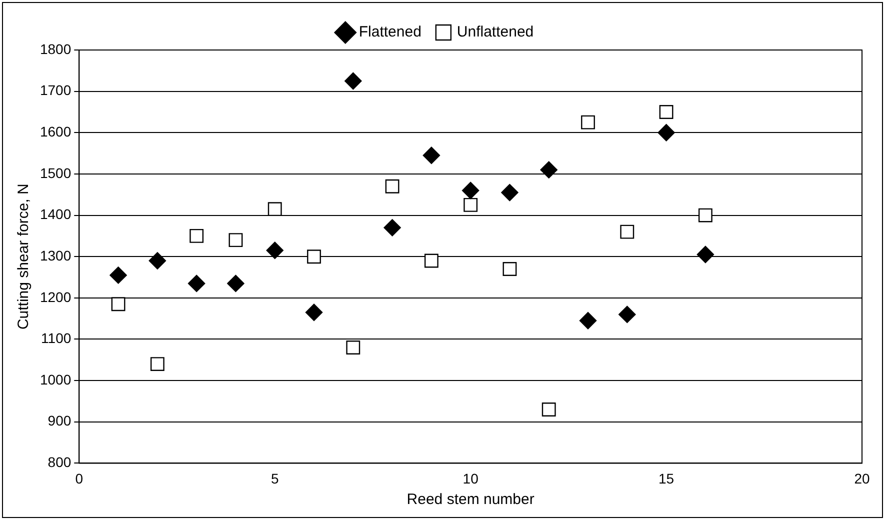 The height and width of the screenshot is (520, 885). Describe the element at coordinates (56, 338) in the screenshot. I see `y-tick-label: 1100` at that location.